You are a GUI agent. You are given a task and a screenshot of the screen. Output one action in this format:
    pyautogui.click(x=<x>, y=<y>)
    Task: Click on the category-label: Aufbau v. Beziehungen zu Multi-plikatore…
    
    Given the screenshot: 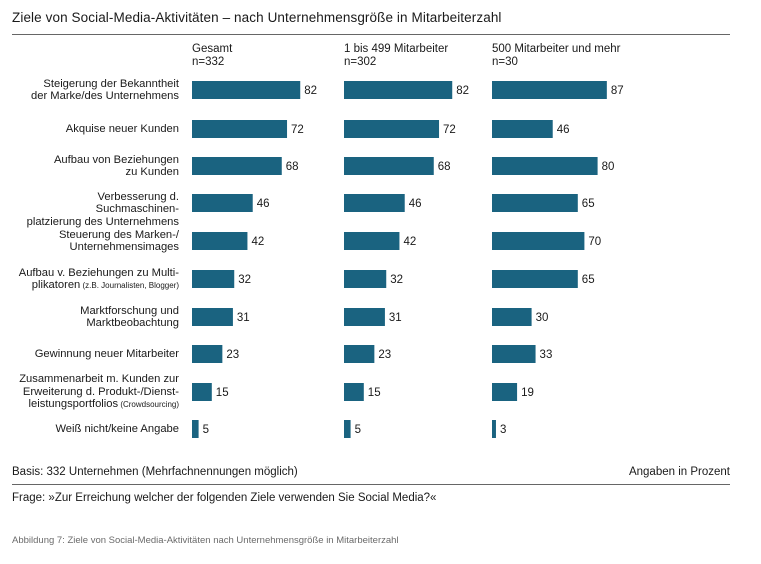 What is the action you would take?
    pyautogui.click(x=95, y=280)
    